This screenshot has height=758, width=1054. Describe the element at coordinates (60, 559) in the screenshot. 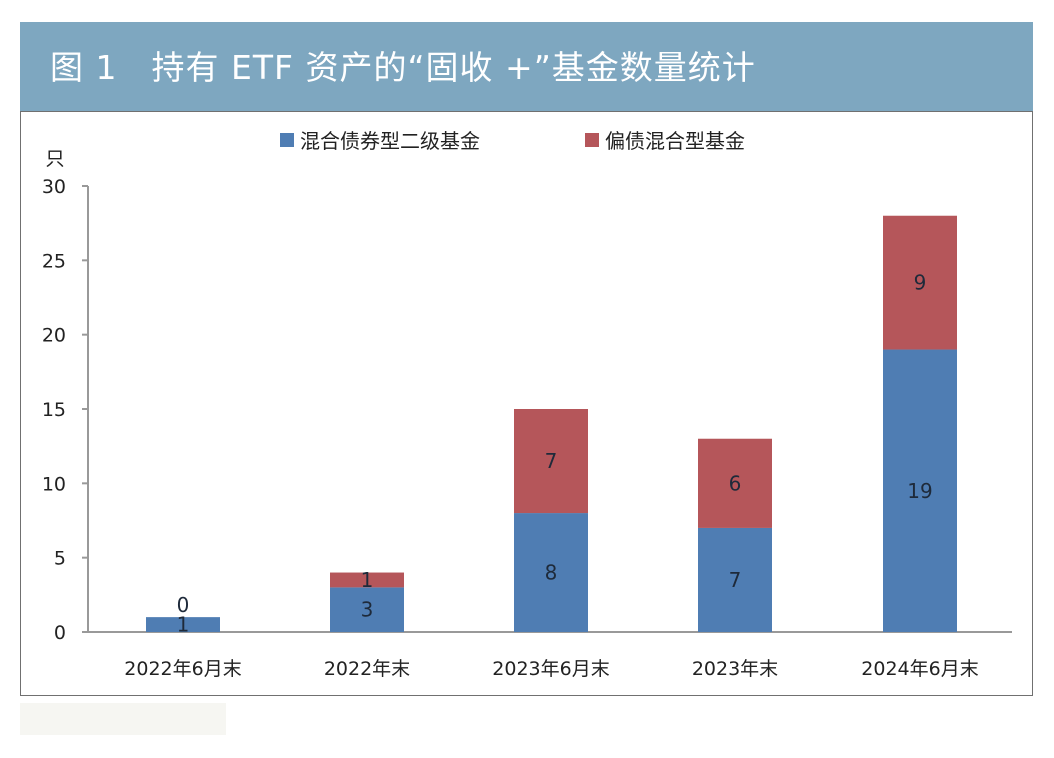

I see `y-tick-label: 5` at that location.